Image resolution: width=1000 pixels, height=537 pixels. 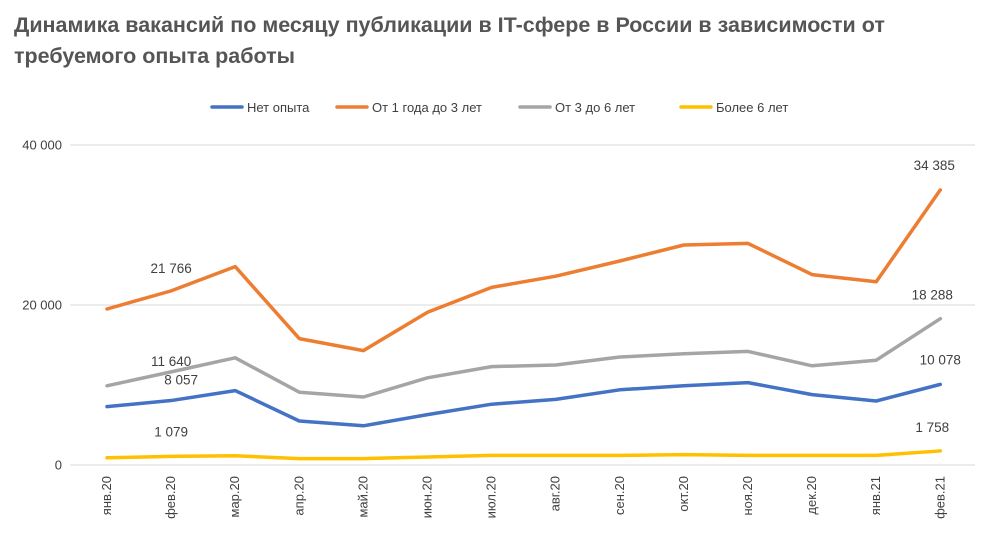 I want to click on legend-label: Нет опыта, so click(x=278, y=107).